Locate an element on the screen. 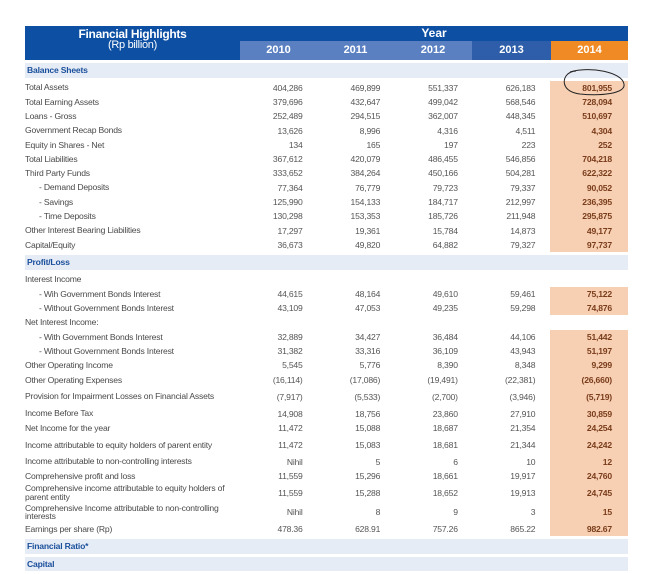  row-label: Net Income for the year is located at coordinates (68, 427).